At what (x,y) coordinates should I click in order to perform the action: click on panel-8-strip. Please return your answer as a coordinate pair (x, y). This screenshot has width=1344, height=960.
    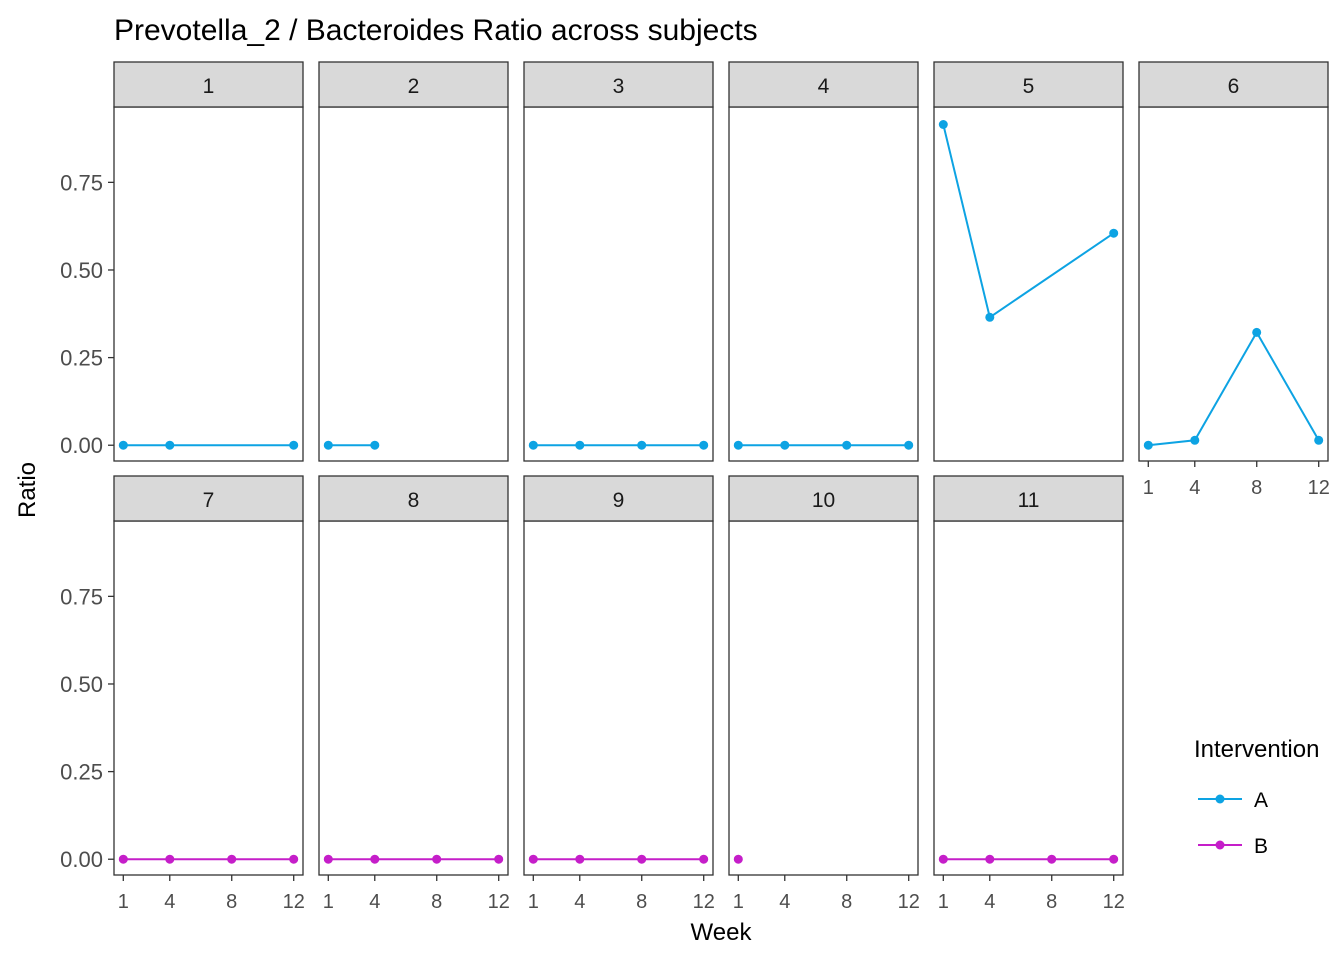
    Looking at the image, I should click on (413, 498).